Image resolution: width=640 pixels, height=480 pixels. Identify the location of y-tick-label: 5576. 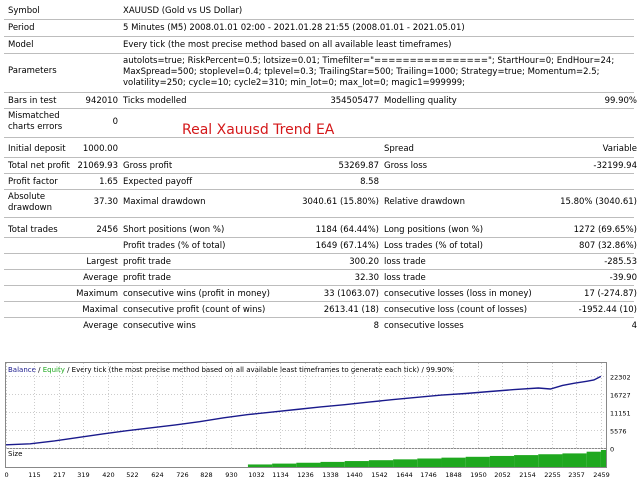
(618, 432).